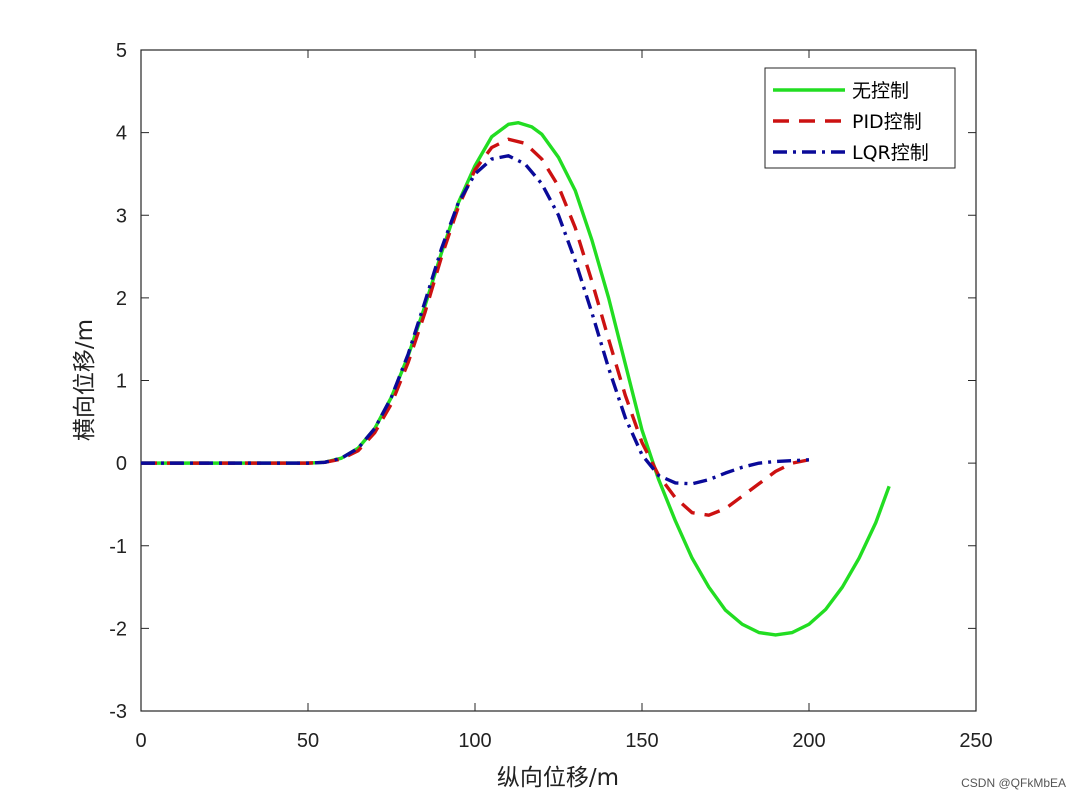 The width and height of the screenshot is (1080, 798). What do you see at coordinates (558, 778) in the screenshot?
I see `x-axis-label: 纵向位移/m` at bounding box center [558, 778].